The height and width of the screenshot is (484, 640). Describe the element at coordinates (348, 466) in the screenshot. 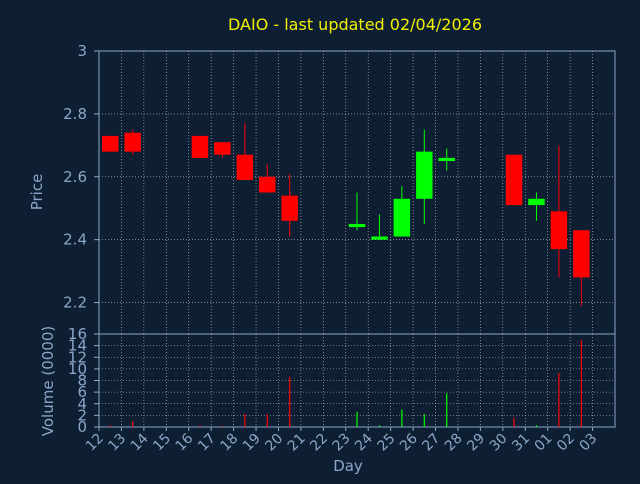

I see `day-axis-label: Day` at that location.